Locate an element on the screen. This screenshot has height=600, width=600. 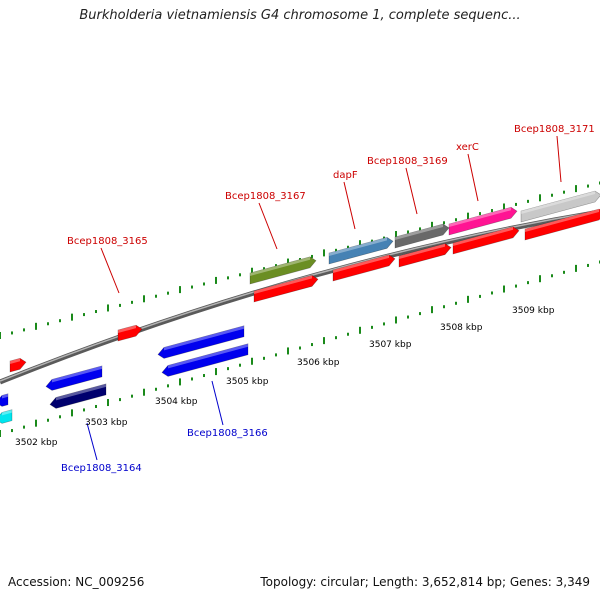
gene-arrow-blue-3166b is located at coordinates (205, 360).